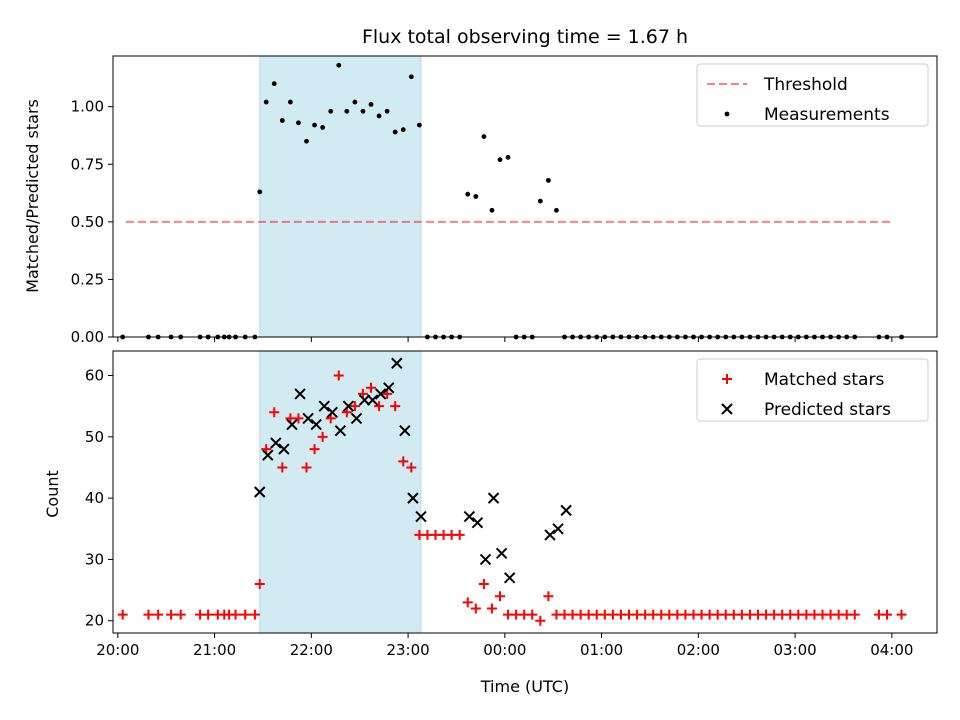 The width and height of the screenshot is (960, 720). What do you see at coordinates (340, 196) in the screenshot?
I see `shaded-observing-window` at bounding box center [340, 196].